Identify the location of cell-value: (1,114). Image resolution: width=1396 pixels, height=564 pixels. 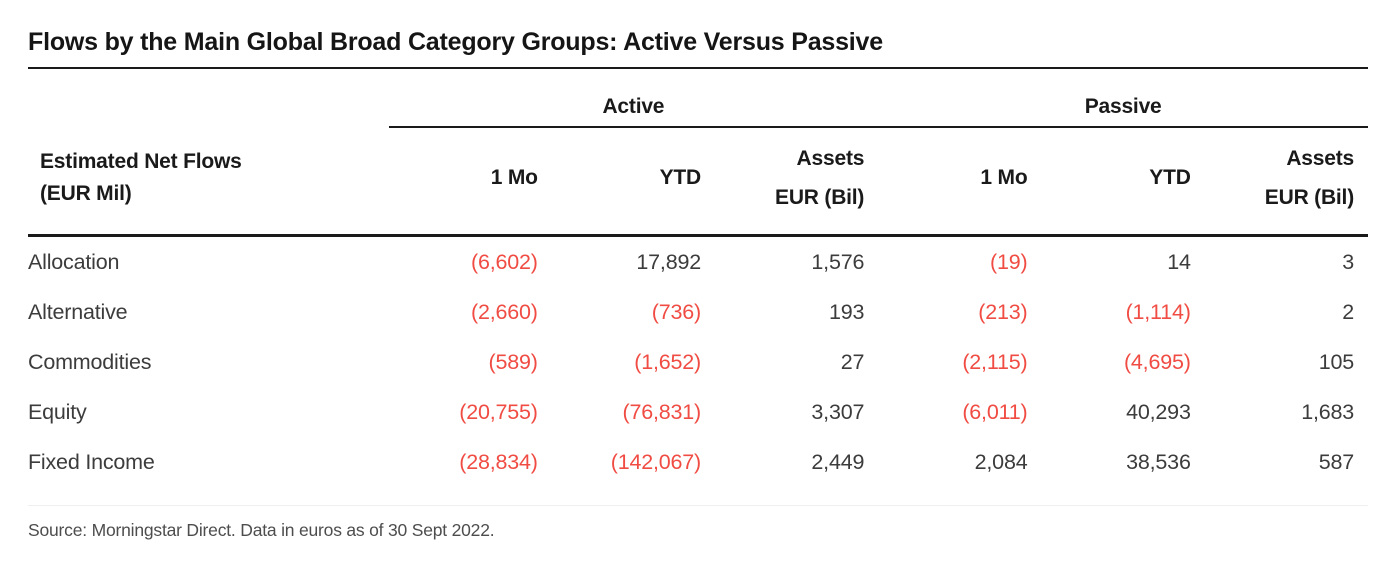
(1158, 311).